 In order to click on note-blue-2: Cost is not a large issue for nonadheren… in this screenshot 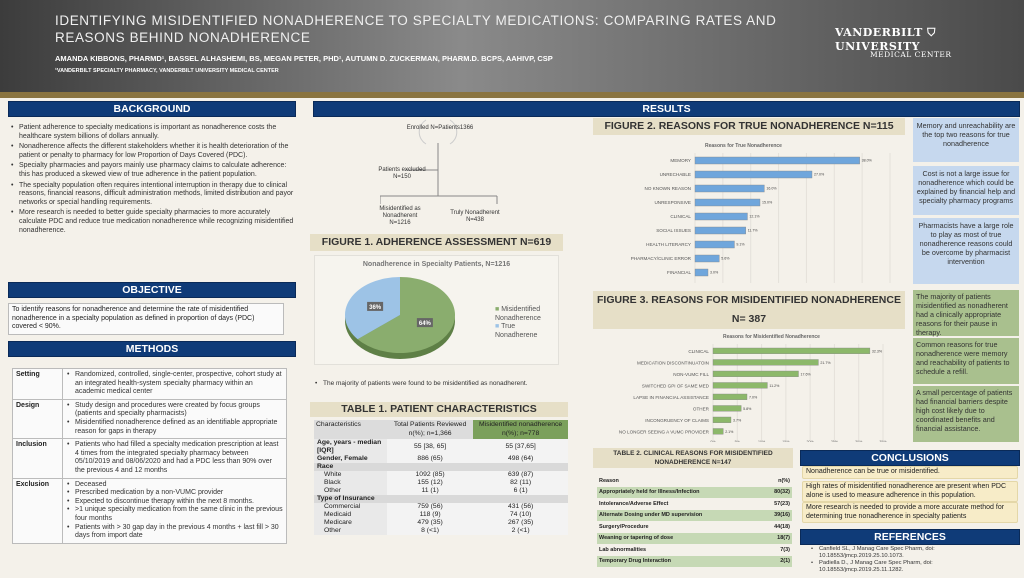, I will do `click(966, 190)`.